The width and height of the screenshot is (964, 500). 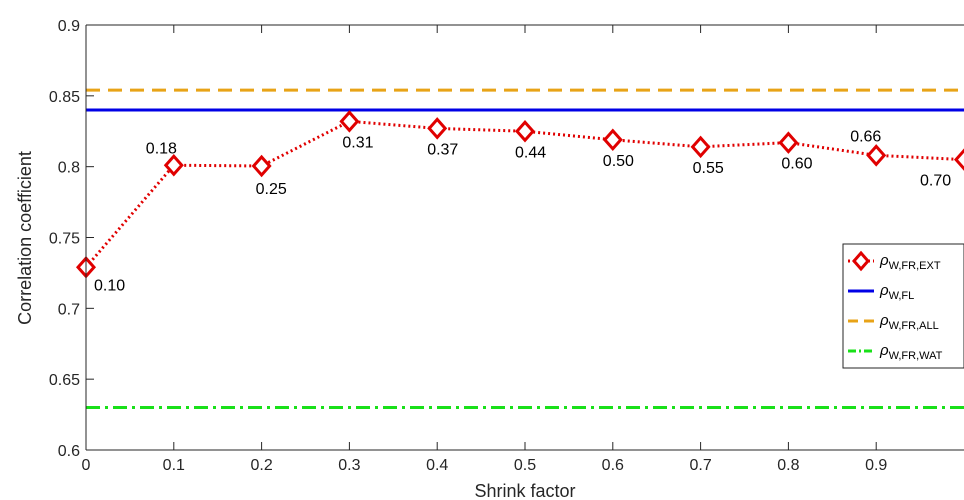 What do you see at coordinates (69, 451) in the screenshot?
I see `y-tick-label: 0.6` at bounding box center [69, 451].